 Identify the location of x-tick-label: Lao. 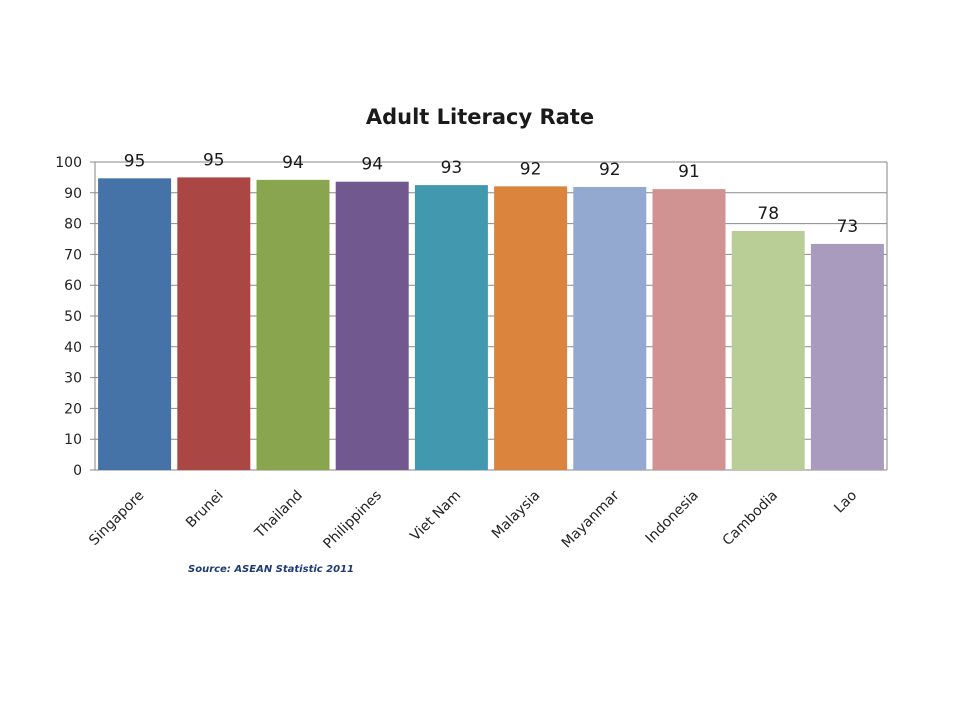
(845, 502).